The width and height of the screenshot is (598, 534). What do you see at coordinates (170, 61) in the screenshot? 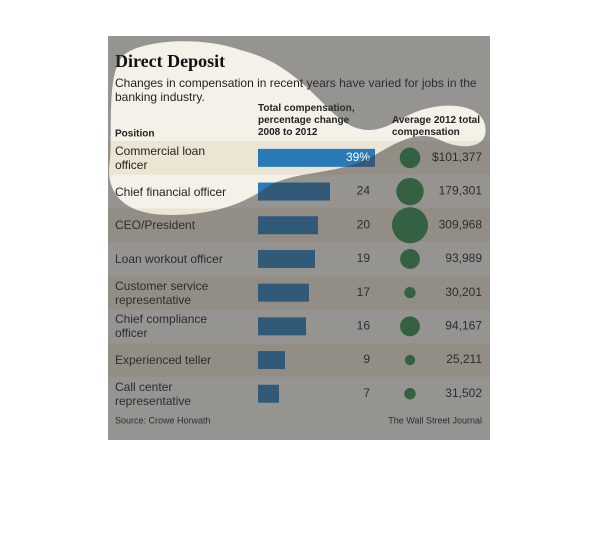
I see `chart-title: Direct Deposit` at bounding box center [170, 61].